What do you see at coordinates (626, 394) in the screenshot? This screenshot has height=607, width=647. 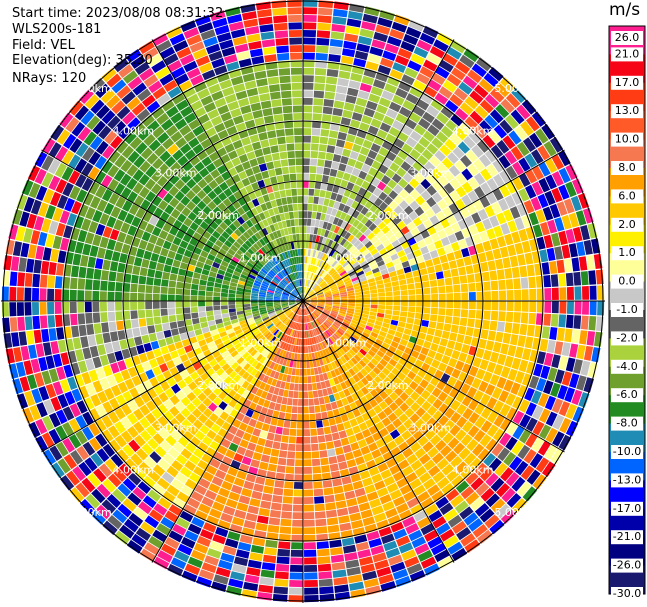 I see `colorbar-tick-label: -6.0` at bounding box center [626, 394].